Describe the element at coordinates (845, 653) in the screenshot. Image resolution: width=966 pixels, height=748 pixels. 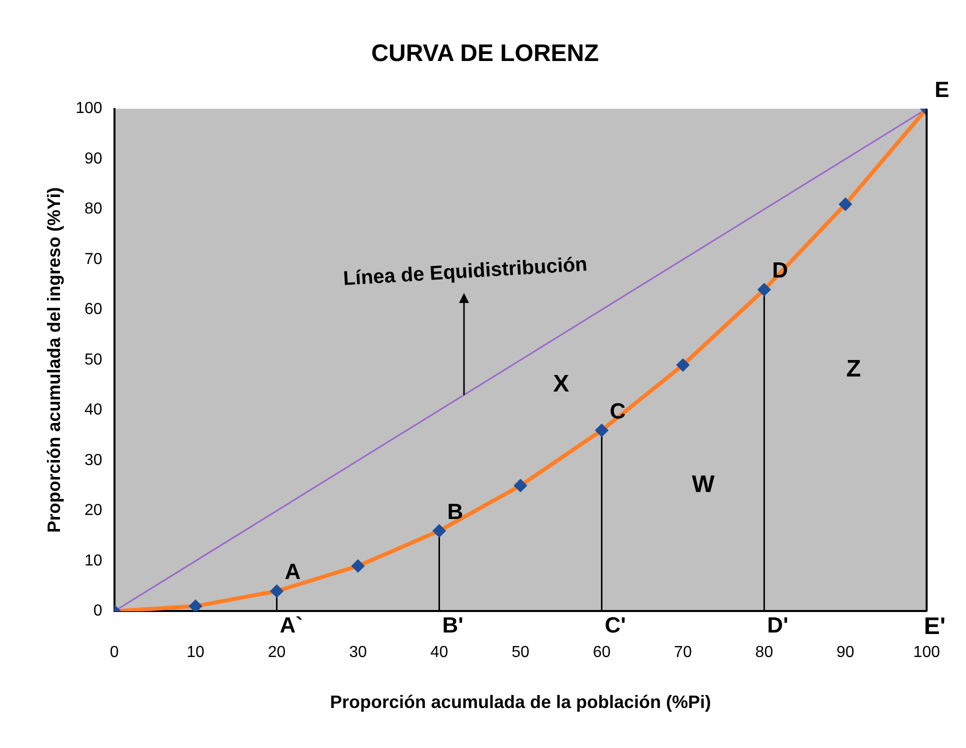
I see `x-tick-label: 90` at that location.